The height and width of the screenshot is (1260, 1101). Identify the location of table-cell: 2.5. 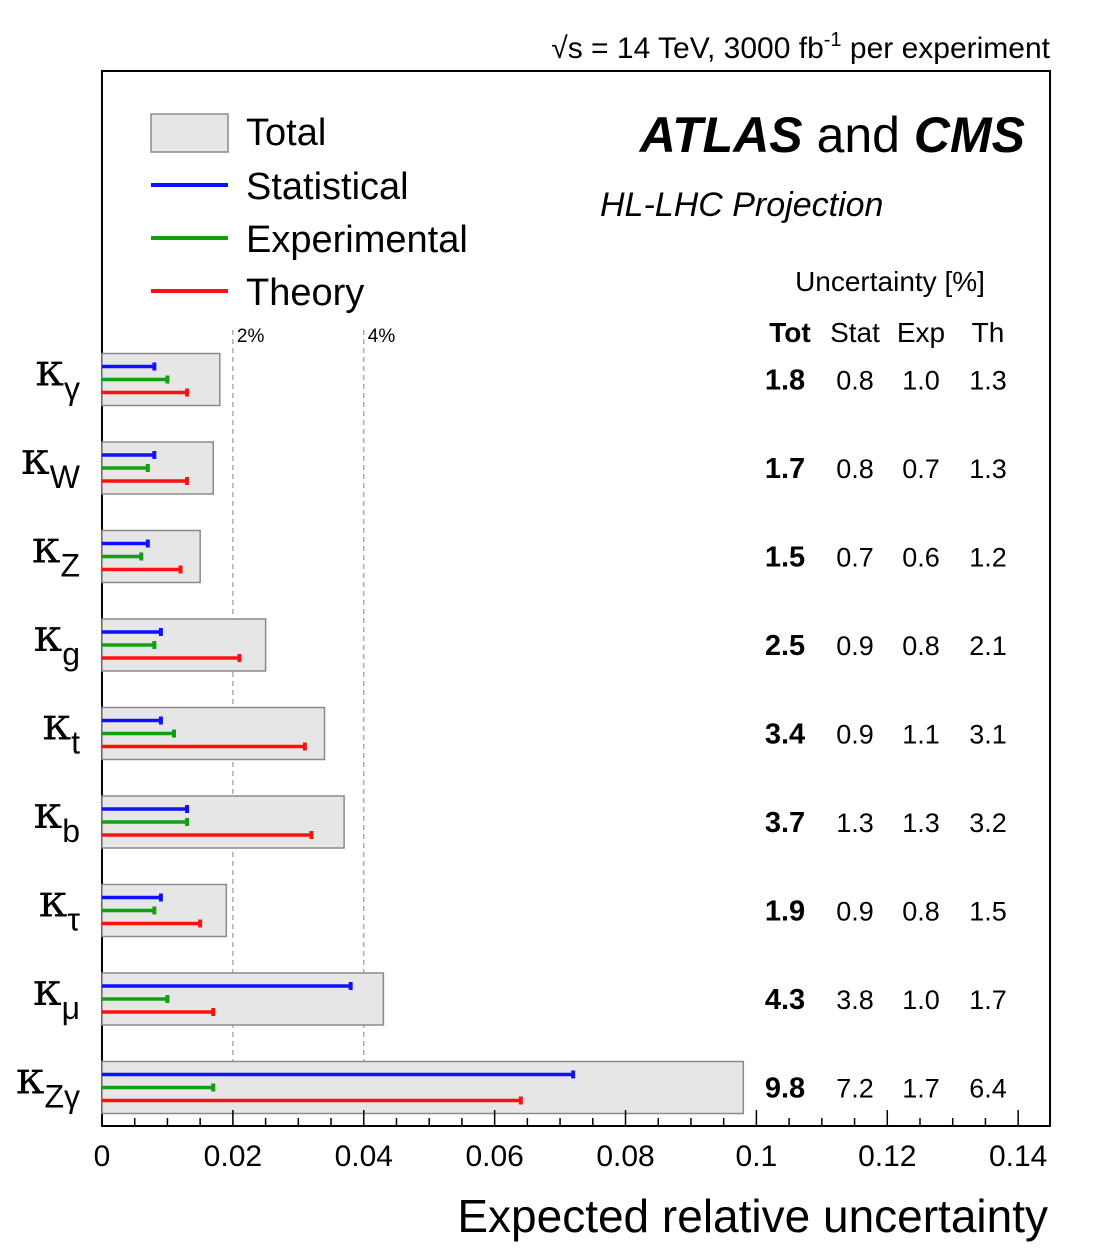
(785, 646).